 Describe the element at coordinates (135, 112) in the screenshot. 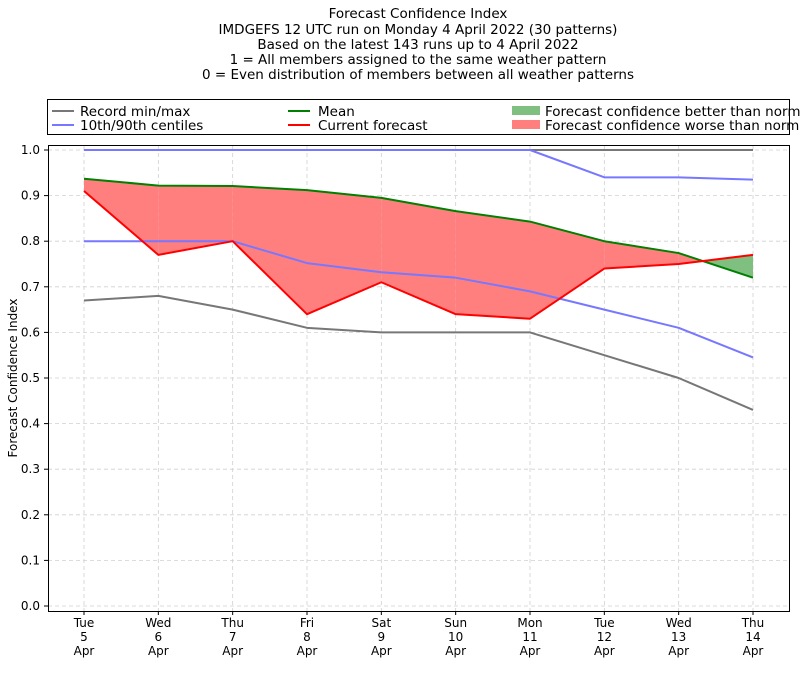

I see `legend-record: Record min/max` at that location.